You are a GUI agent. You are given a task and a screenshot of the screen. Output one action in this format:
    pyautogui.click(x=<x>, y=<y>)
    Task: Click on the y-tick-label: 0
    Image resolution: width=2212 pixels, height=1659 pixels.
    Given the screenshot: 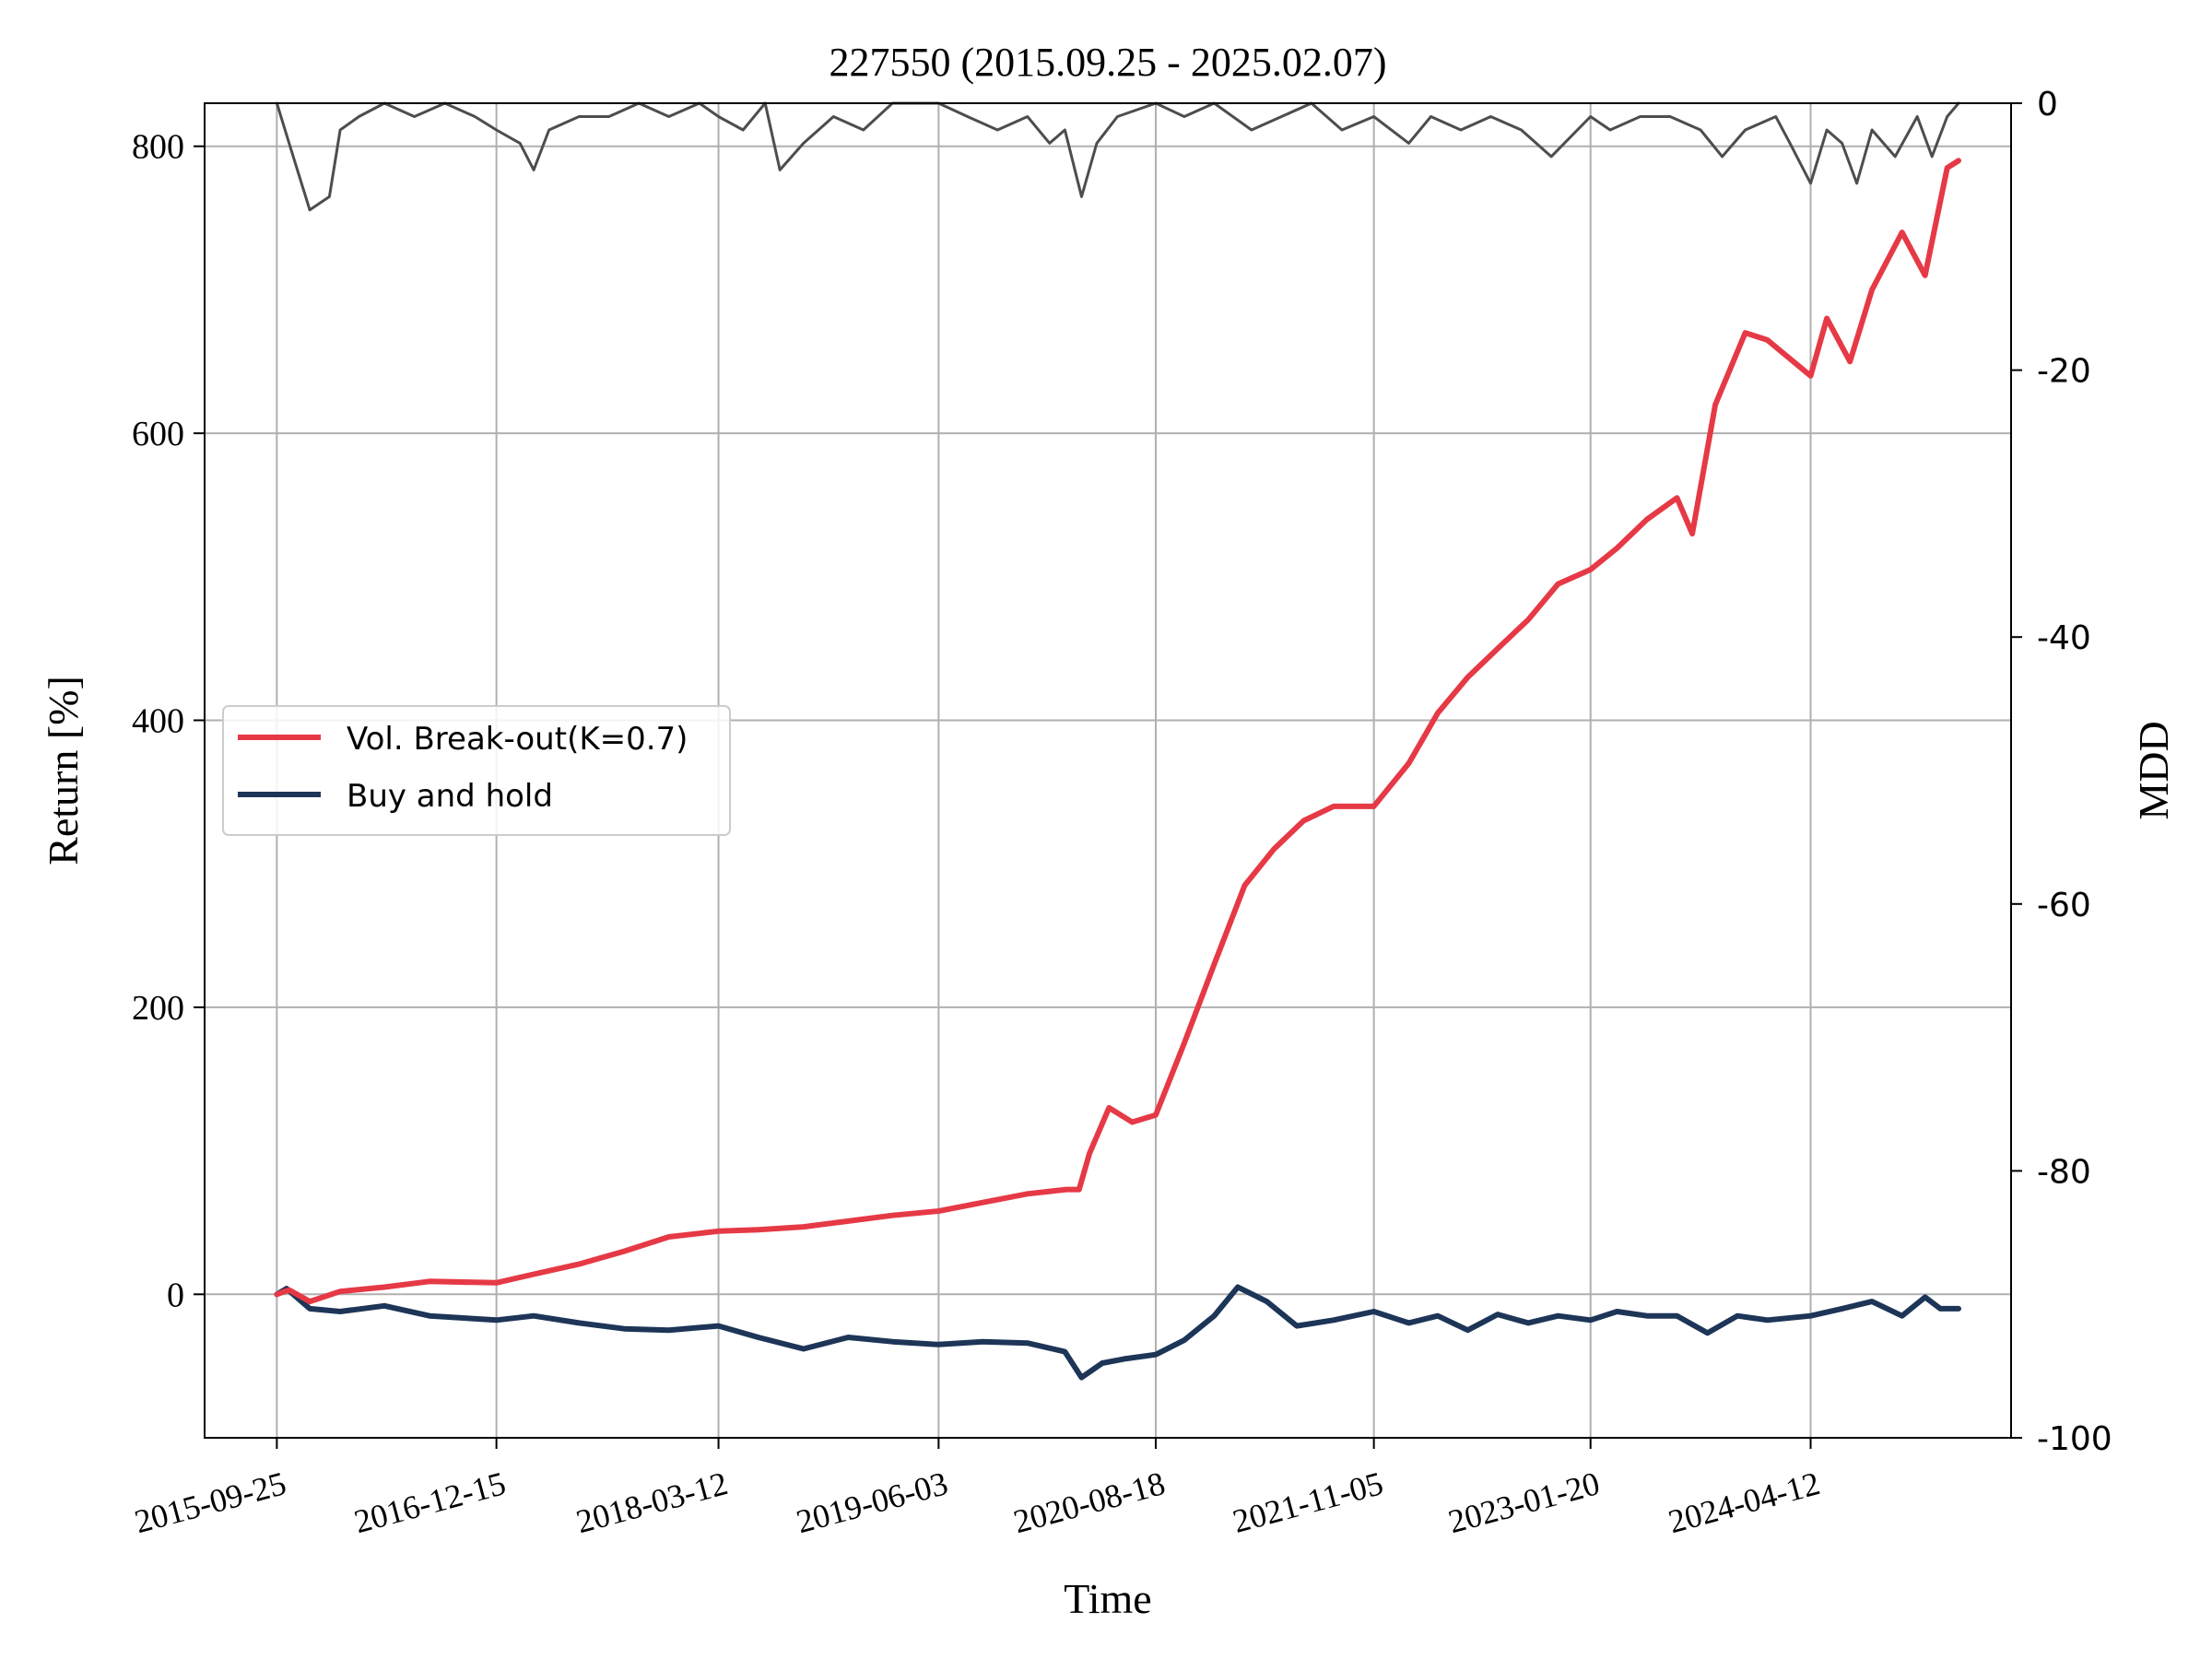 What is the action you would take?
    pyautogui.click(x=175, y=1295)
    